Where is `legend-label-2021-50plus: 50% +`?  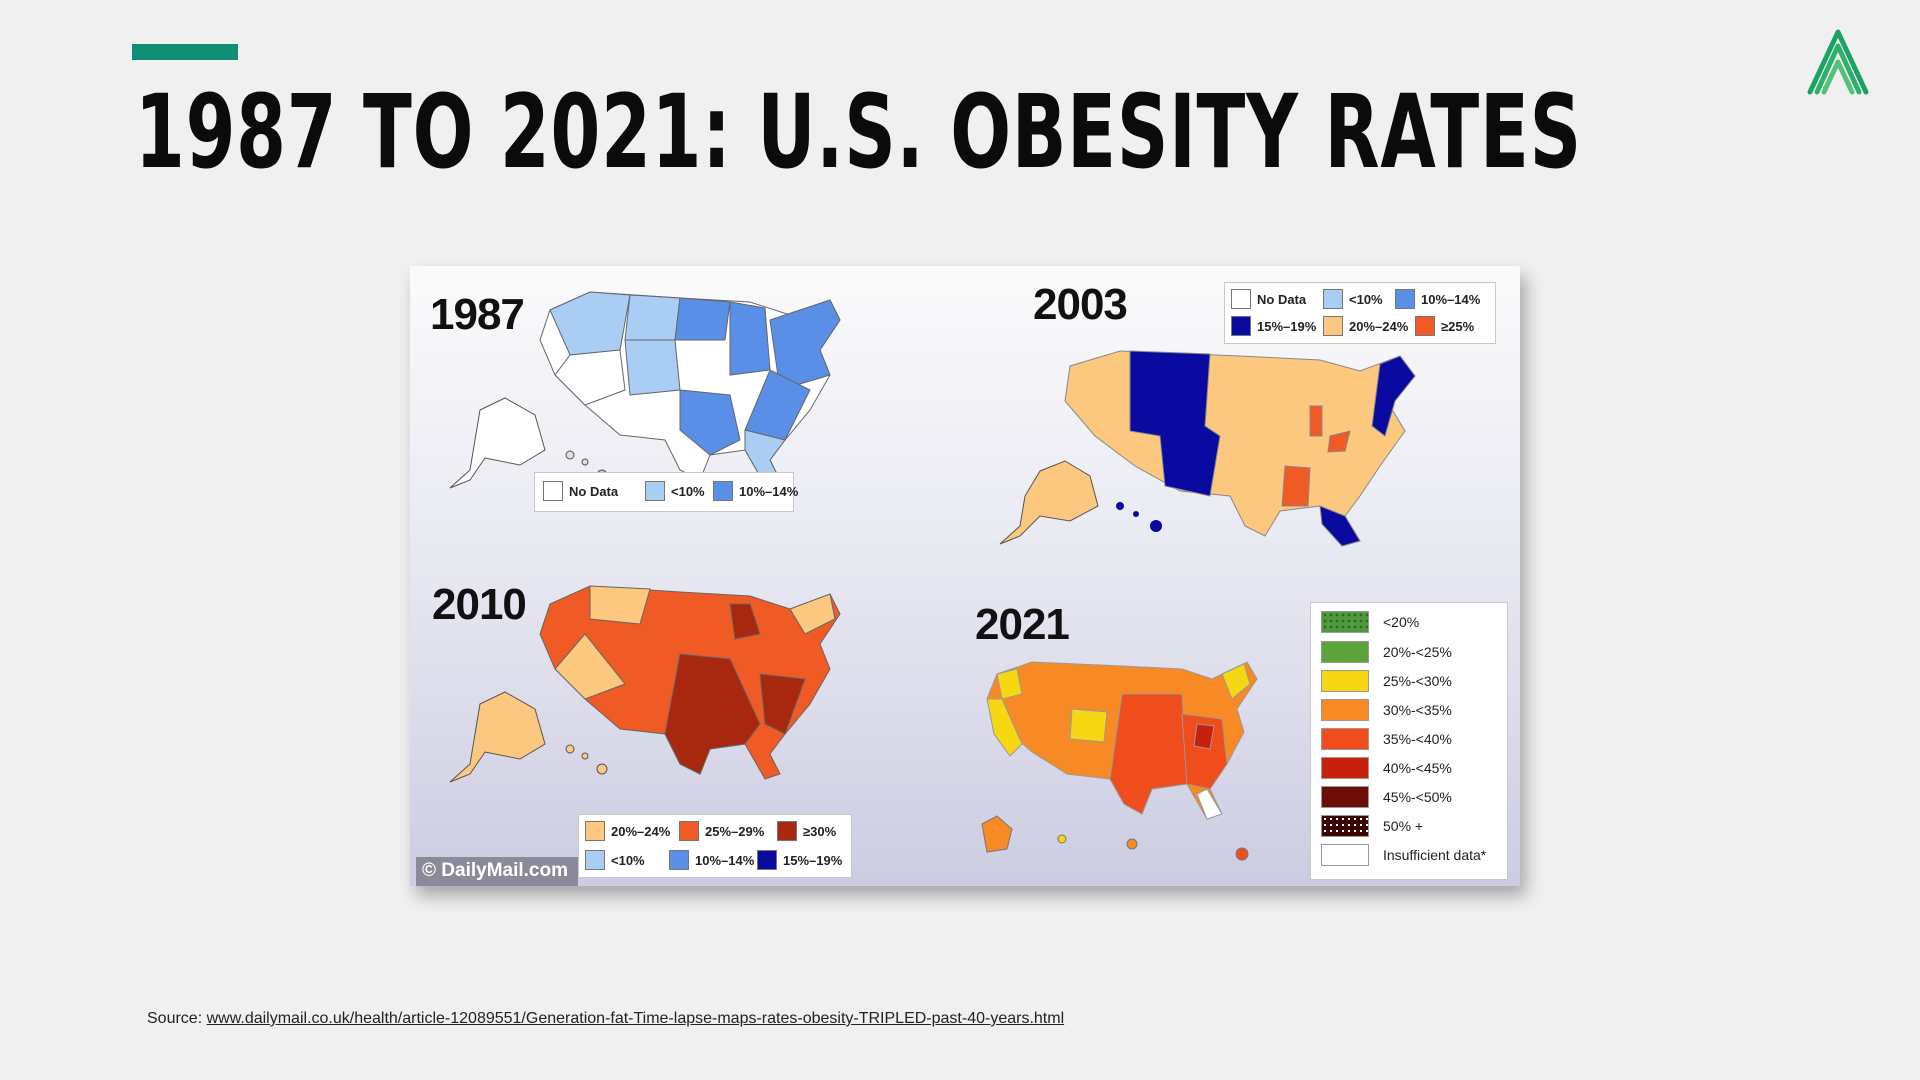
legend-label-2021-50plus: 50% + is located at coordinates (1403, 826).